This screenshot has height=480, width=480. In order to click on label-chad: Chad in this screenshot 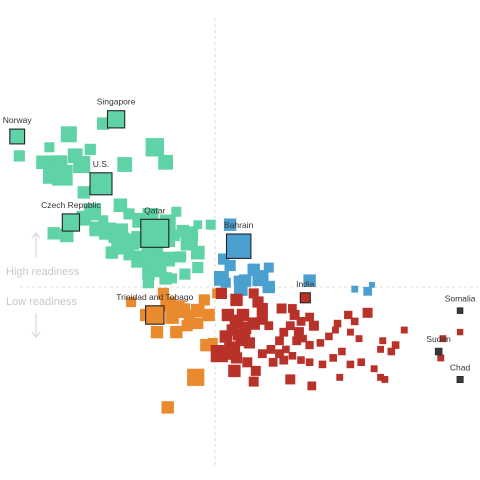, I will do `click(460, 367)`.